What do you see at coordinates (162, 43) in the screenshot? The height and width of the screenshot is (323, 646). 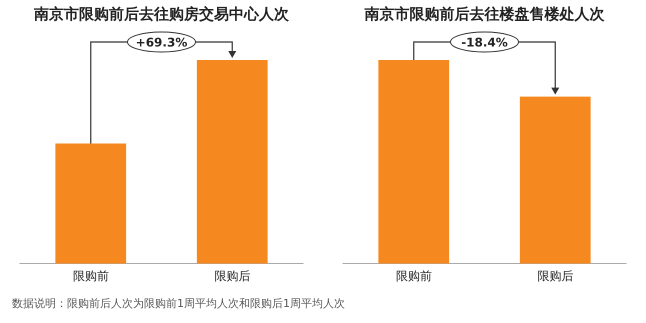 I see `text: +69.3%` at bounding box center [162, 43].